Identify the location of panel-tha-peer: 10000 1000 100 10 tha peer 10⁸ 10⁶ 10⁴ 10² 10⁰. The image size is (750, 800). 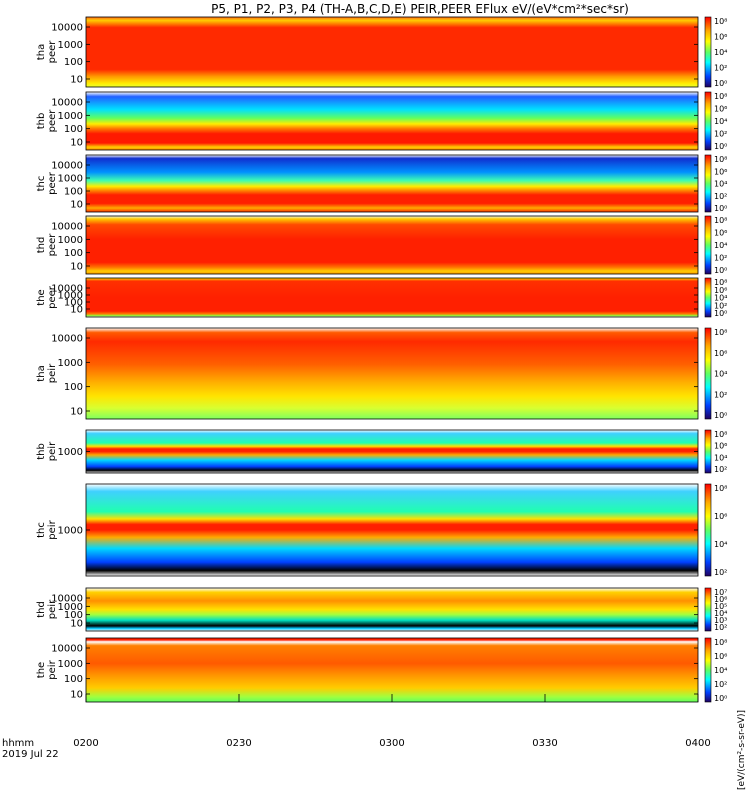
(381, 52).